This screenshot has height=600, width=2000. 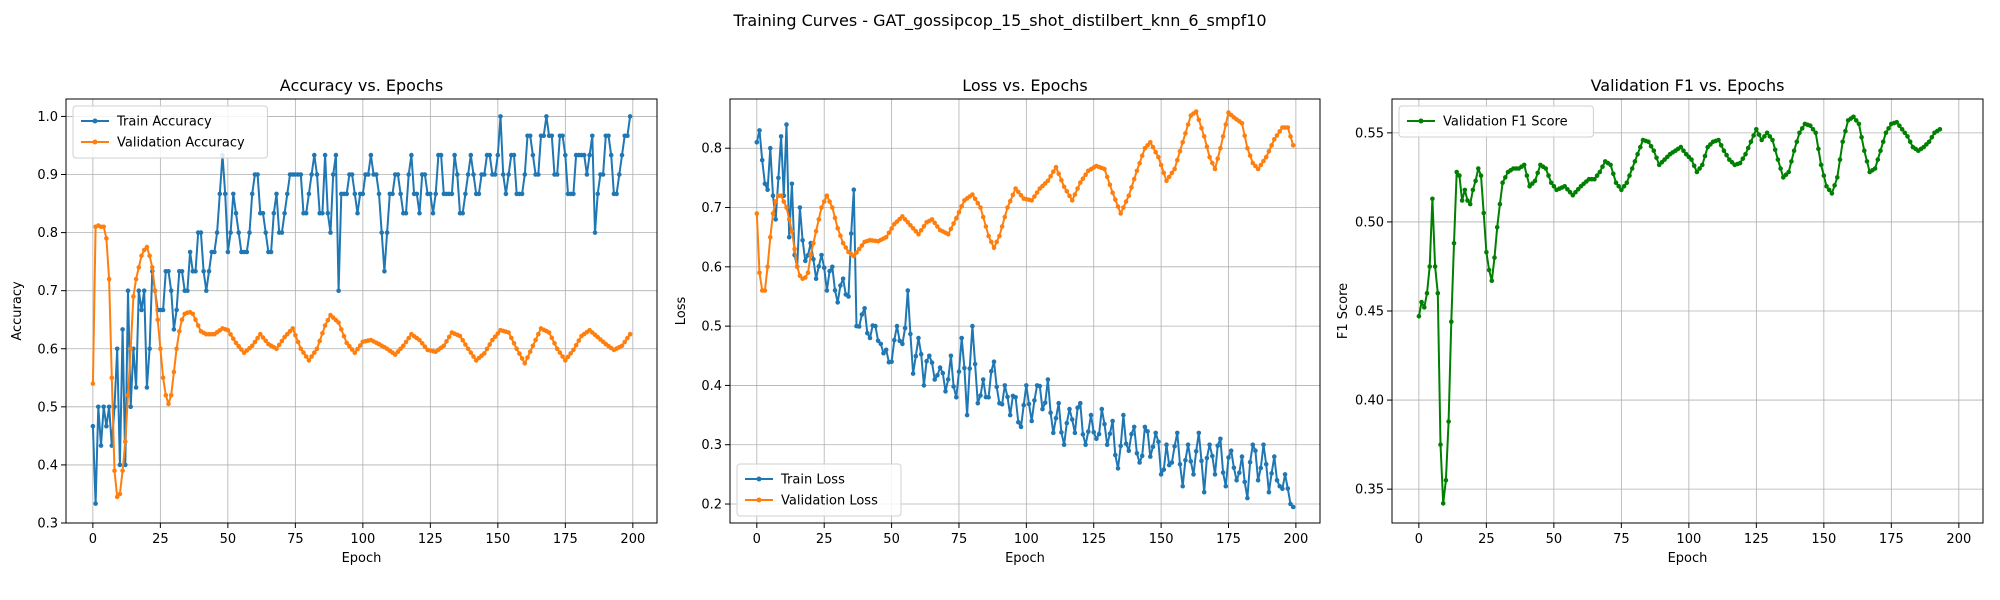 I want to click on y-tick-label: 0.6, so click(x=711, y=267).